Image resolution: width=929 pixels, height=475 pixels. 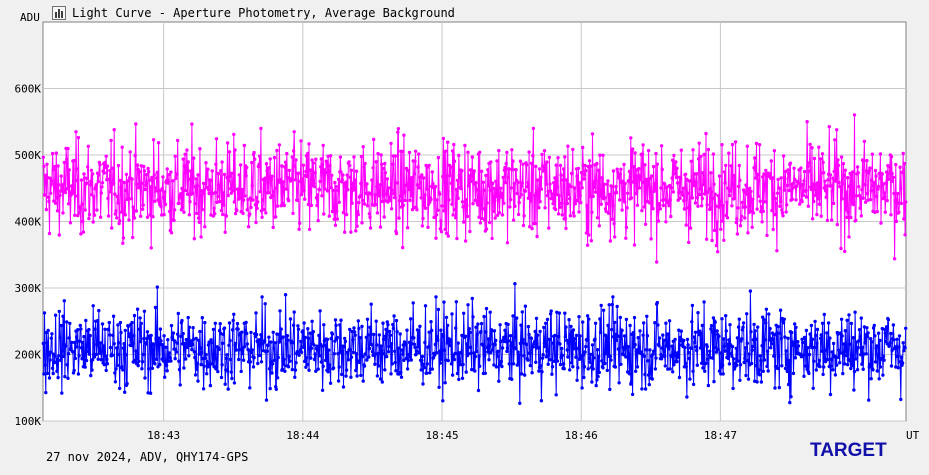 What do you see at coordinates (28, 355) in the screenshot?
I see `y-tick-label: 200K` at bounding box center [28, 355].